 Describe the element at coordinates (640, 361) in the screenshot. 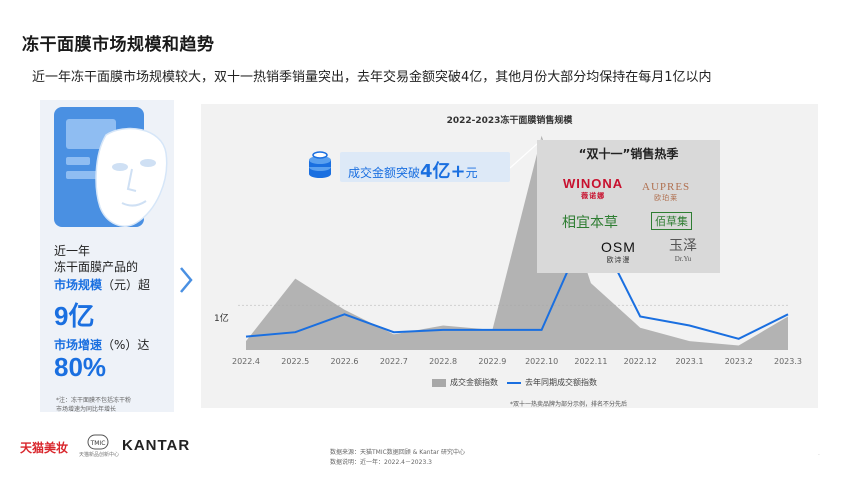

I see `x-tick-label: 2022.12` at that location.